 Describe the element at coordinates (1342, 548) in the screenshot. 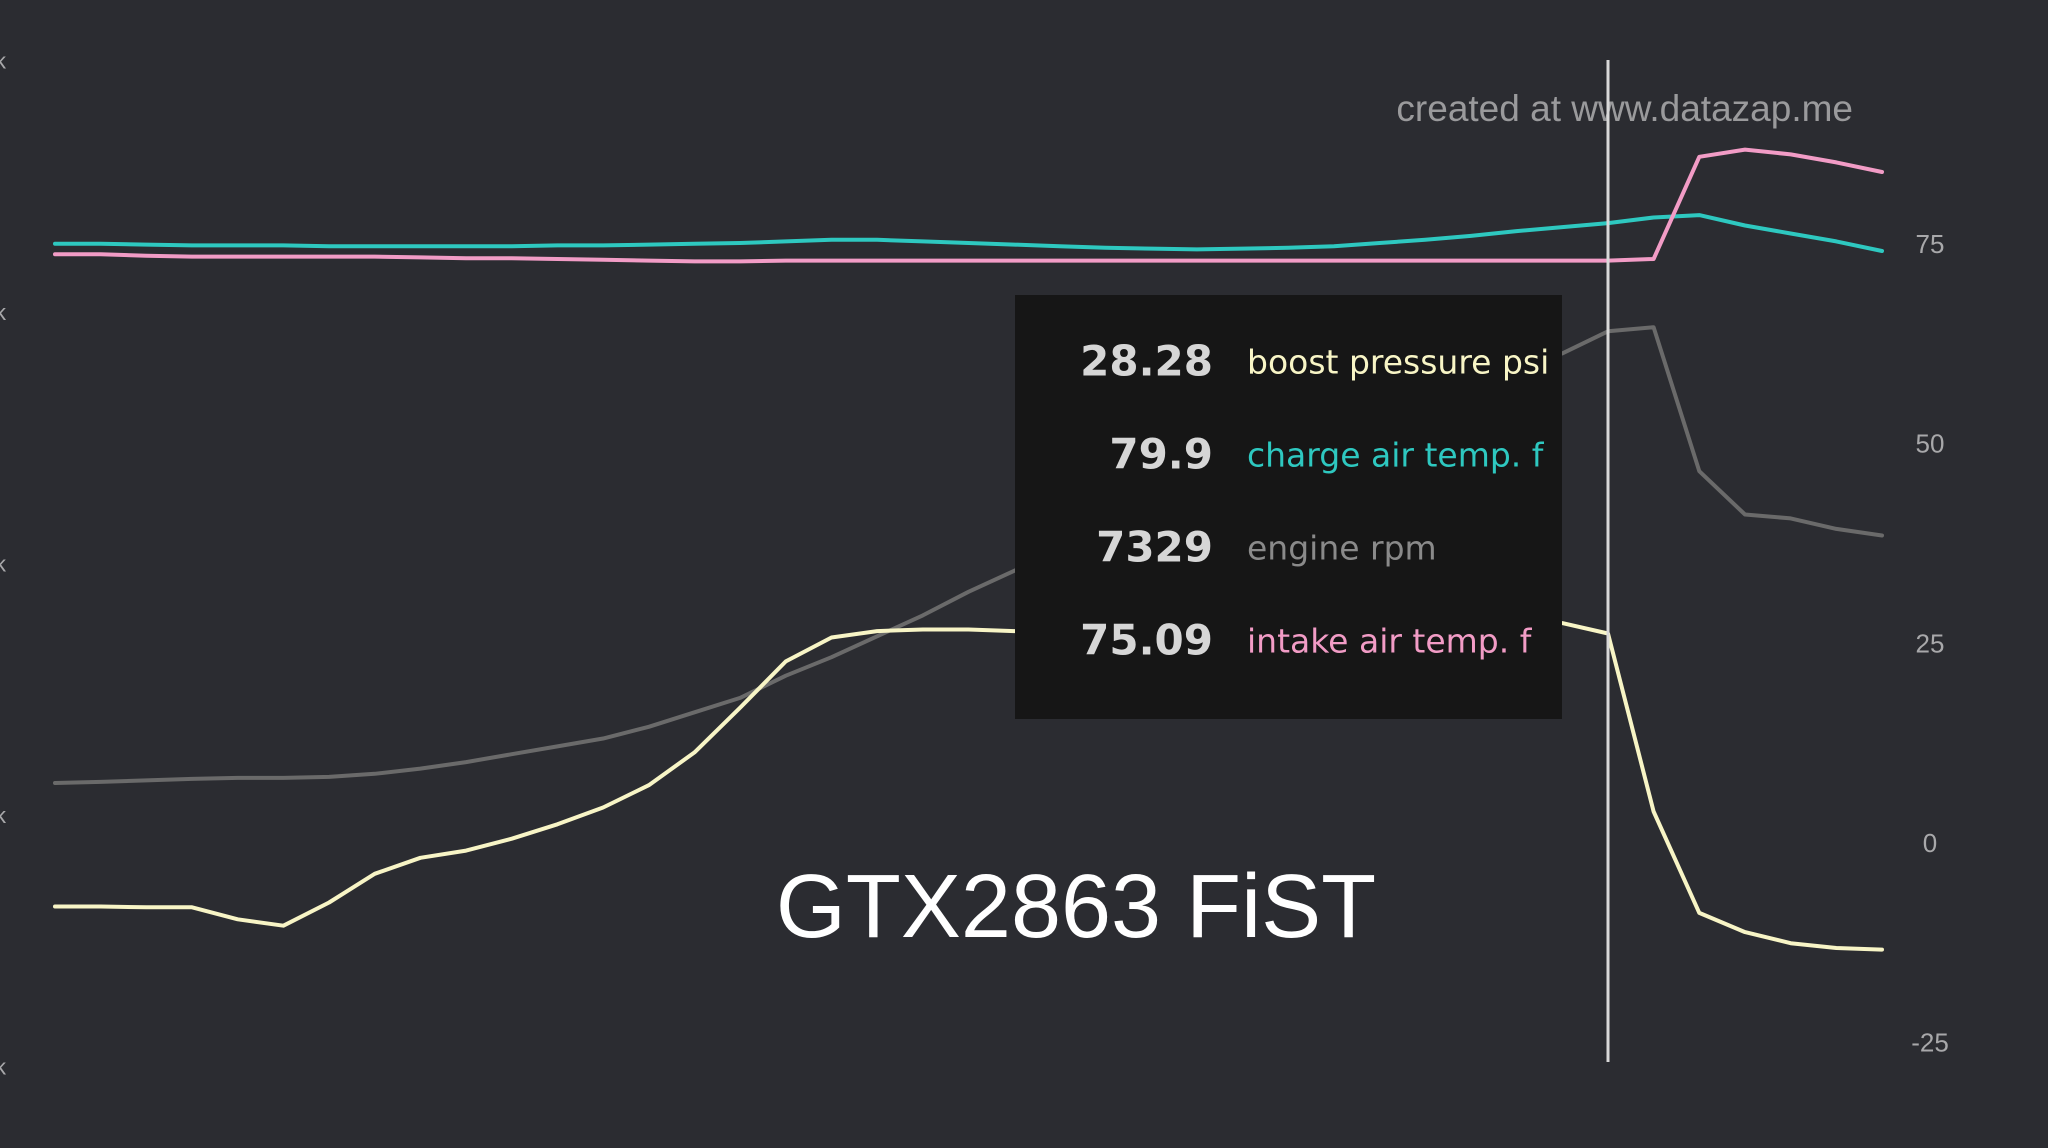

I see `tooltip-label: engine rpm` at that location.